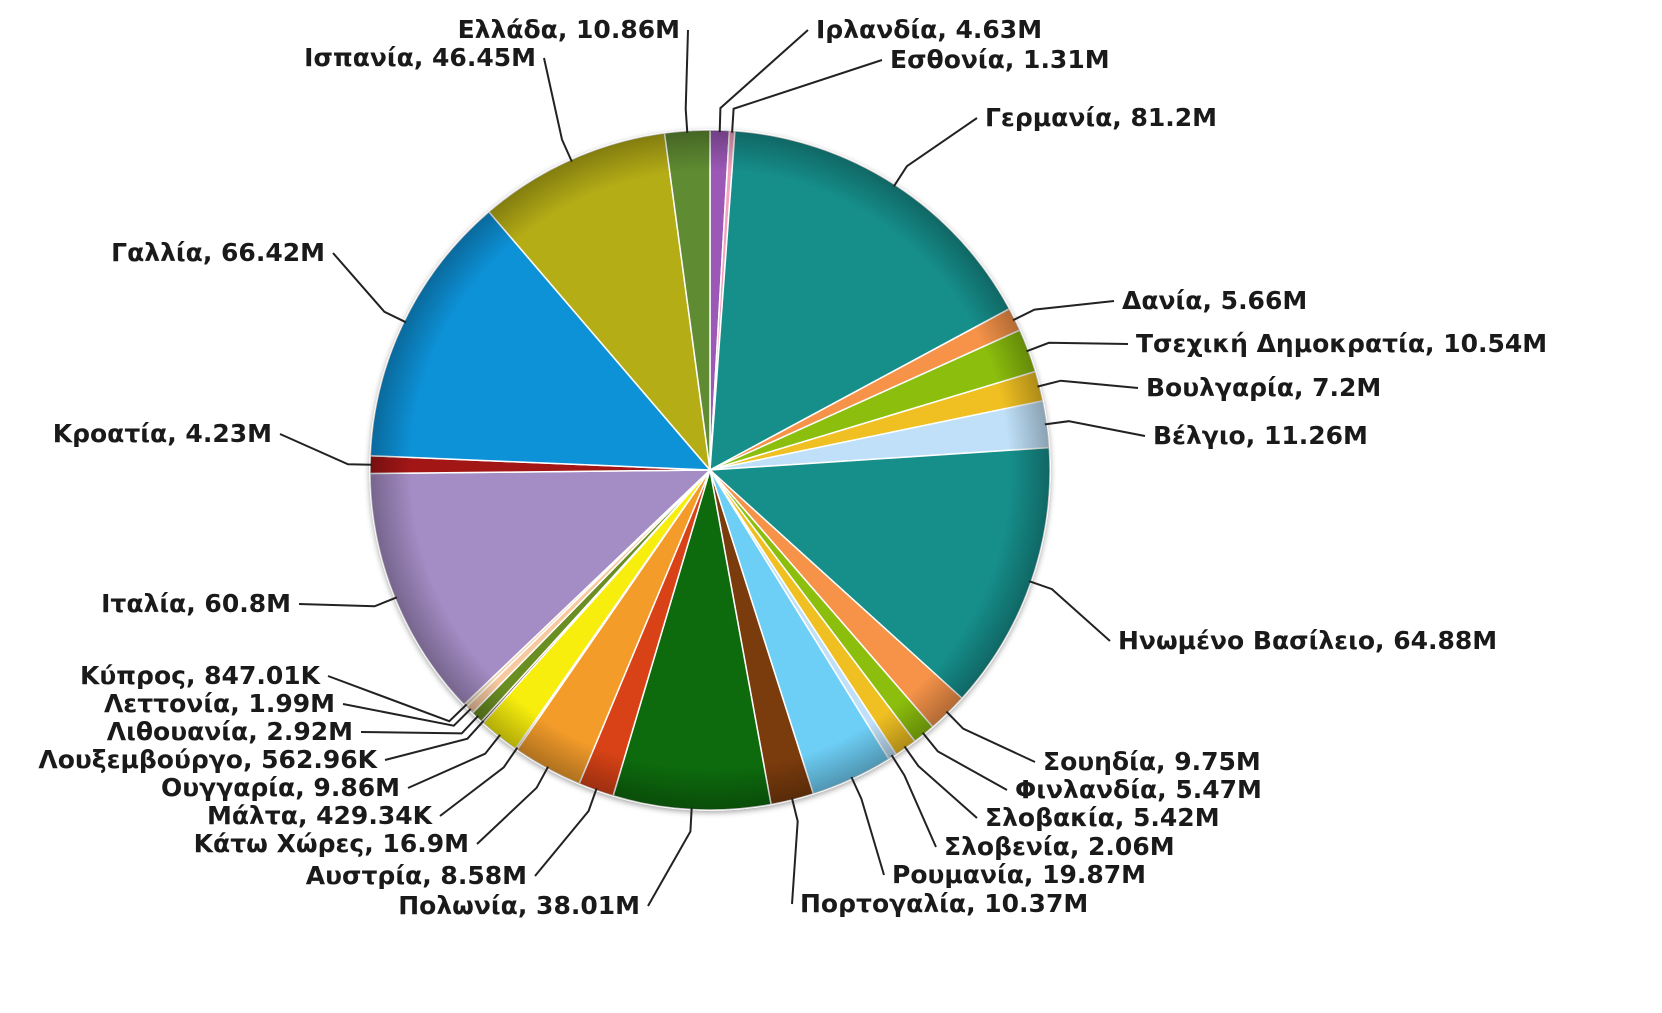 This screenshot has width=1662, height=1013. Describe the element at coordinates (1102, 817) in the screenshot. I see `slice-label: Σλοβακία, 5.42M` at that location.